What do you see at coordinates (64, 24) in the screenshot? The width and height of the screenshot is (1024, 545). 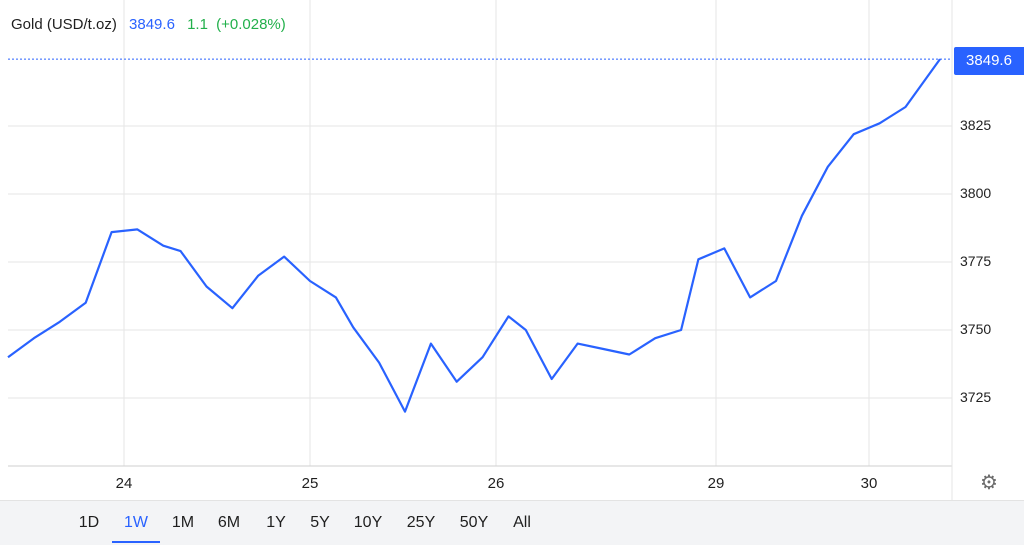 I see `instrument-title: Gold (USD/t.oz)` at bounding box center [64, 24].